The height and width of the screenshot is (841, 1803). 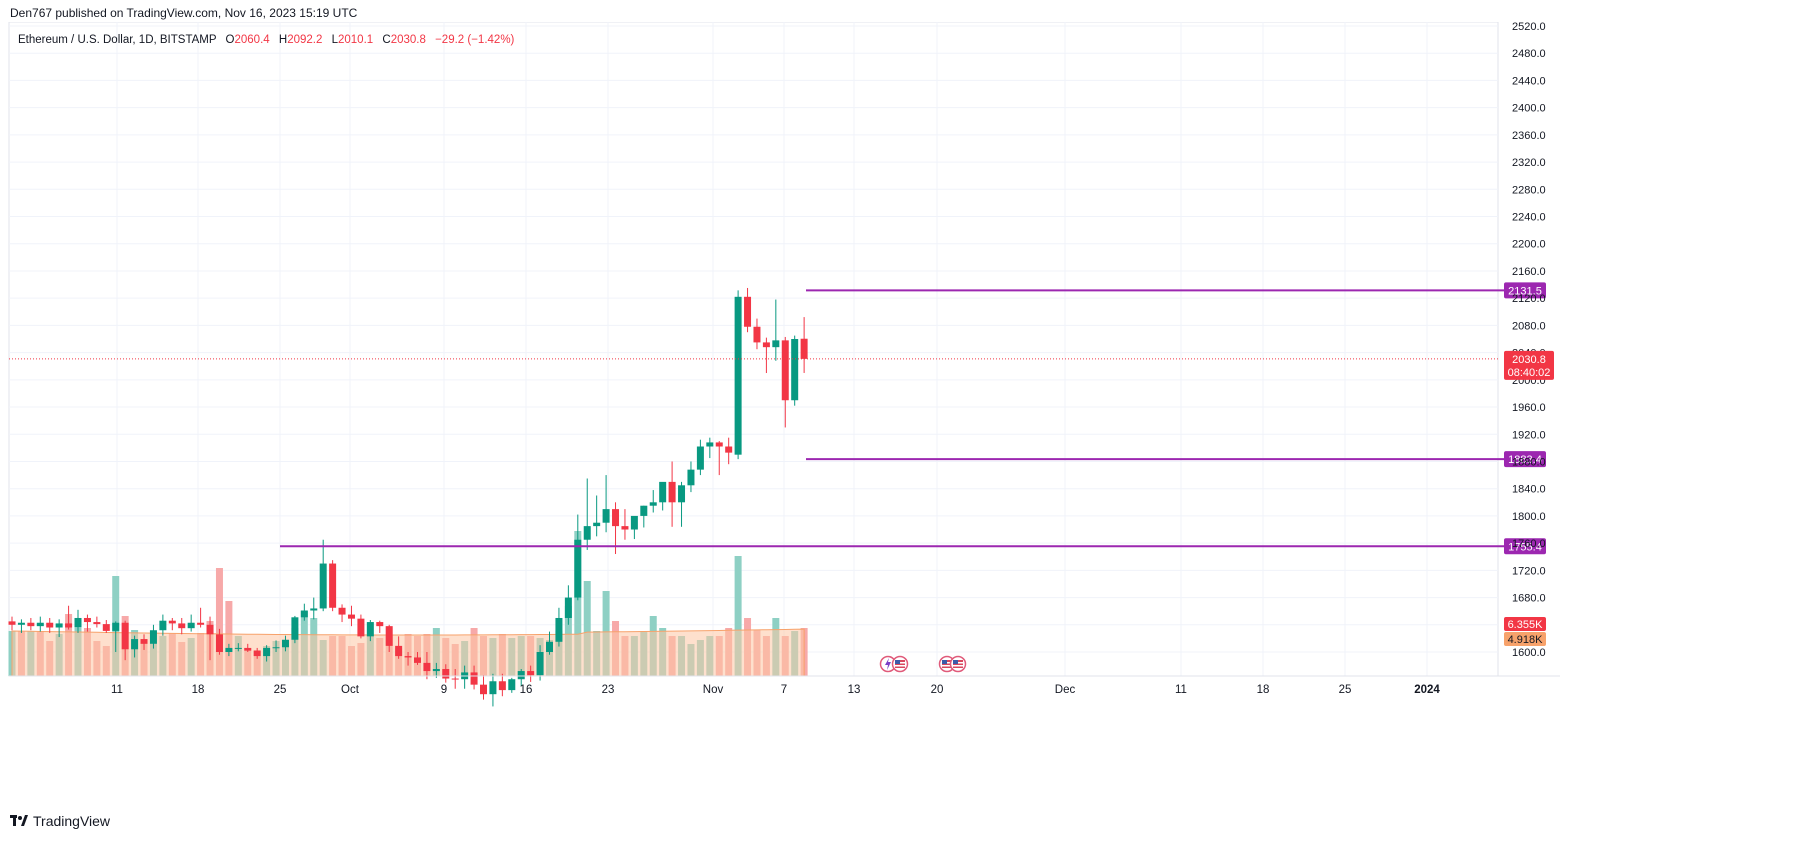 What do you see at coordinates (1529, 462) in the screenshot?
I see `y-tick-label: 1880.0` at bounding box center [1529, 462].